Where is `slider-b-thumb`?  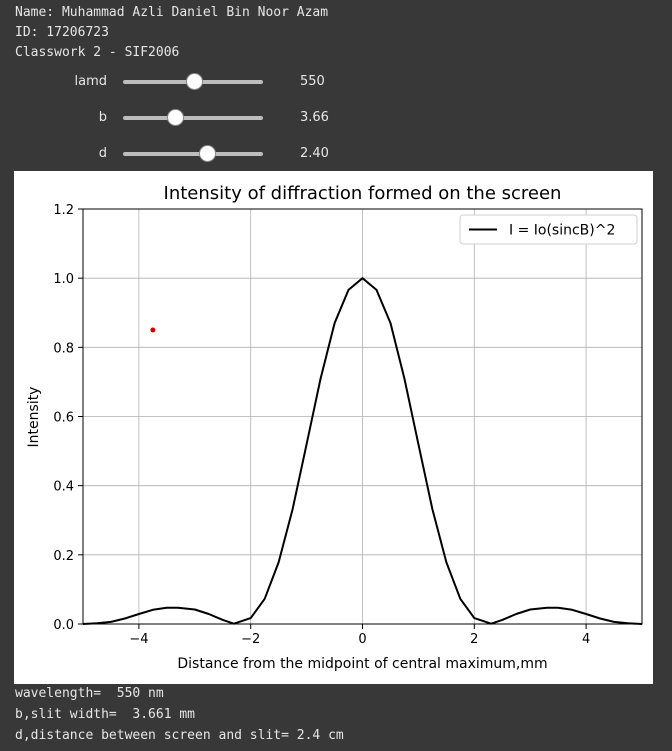
slider-b-thumb is located at coordinates (175, 117).